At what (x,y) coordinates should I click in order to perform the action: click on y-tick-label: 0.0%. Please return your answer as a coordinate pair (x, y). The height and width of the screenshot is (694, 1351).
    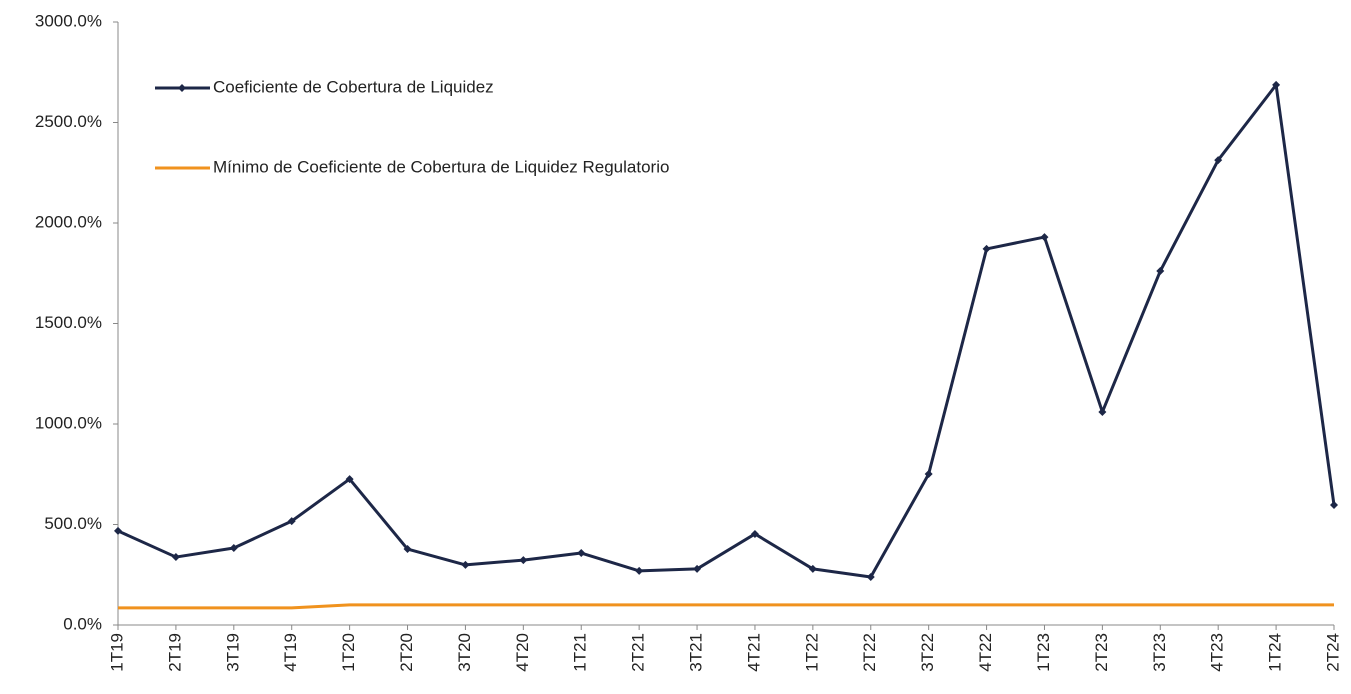
    Looking at the image, I should click on (82, 623).